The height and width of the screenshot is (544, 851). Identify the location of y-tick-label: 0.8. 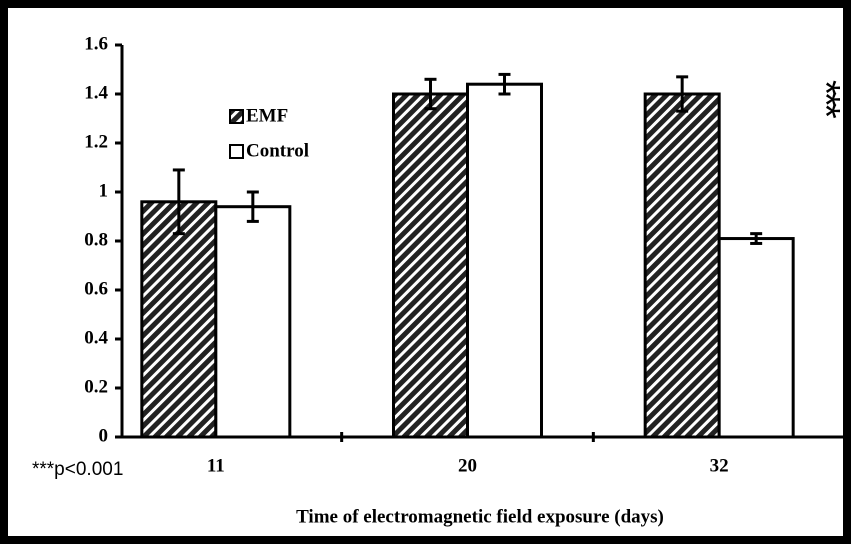
(96, 239).